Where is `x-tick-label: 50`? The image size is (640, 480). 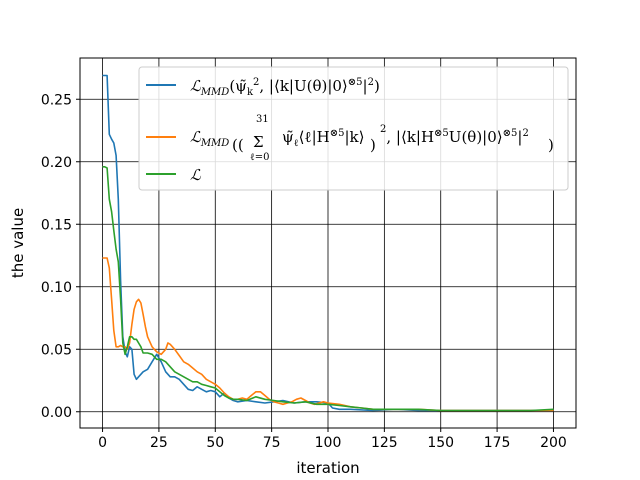
x-tick-label: 50 is located at coordinates (215, 443).